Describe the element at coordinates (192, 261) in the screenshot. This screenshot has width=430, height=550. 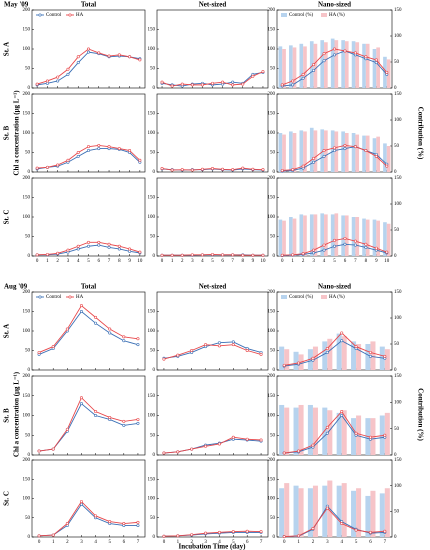
I see `x-tick-label: 3` at that location.